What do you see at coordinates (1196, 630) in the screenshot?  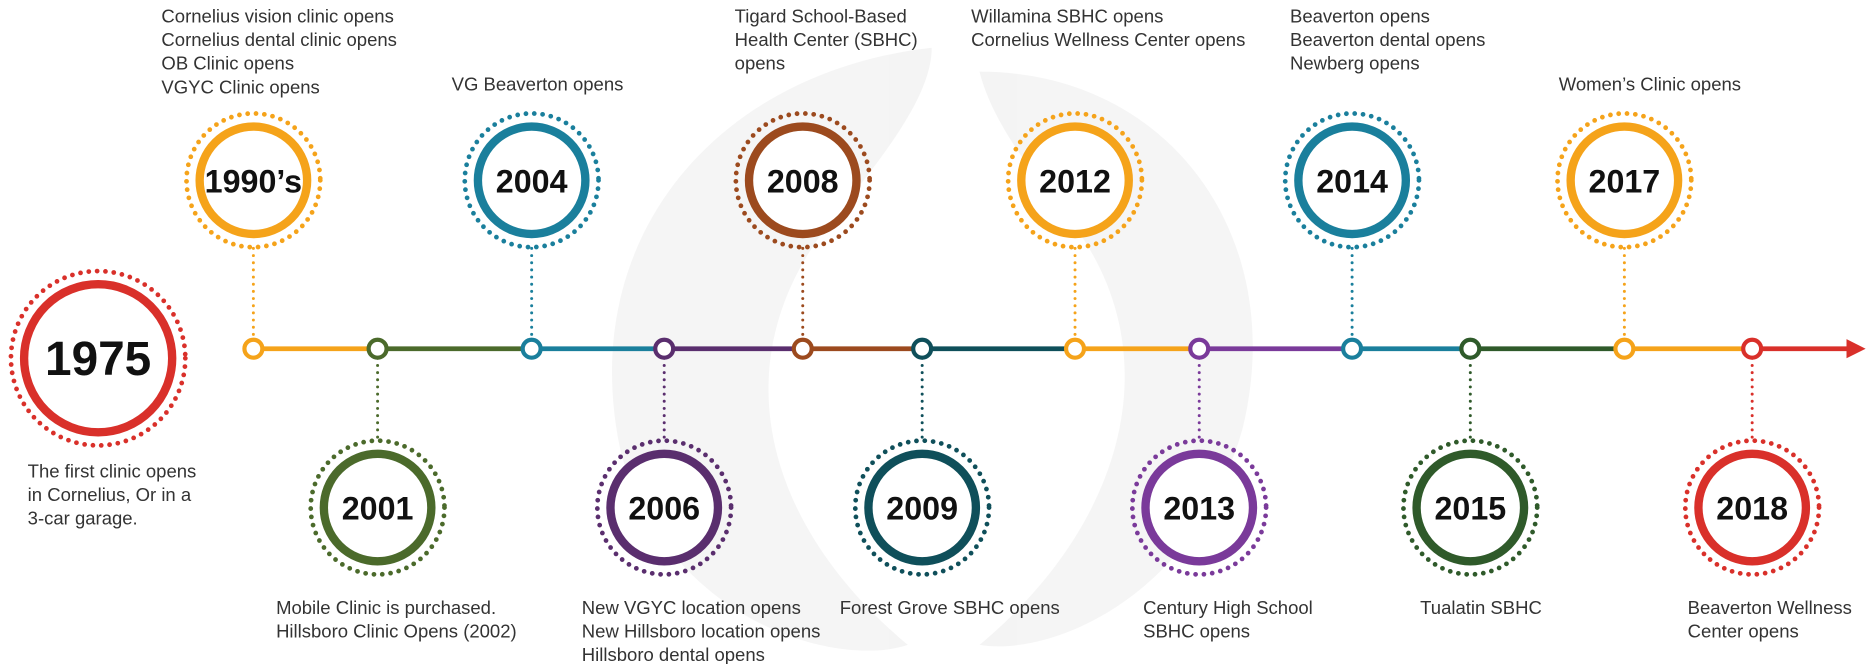 I see `event-description: SBHC opens` at bounding box center [1196, 630].